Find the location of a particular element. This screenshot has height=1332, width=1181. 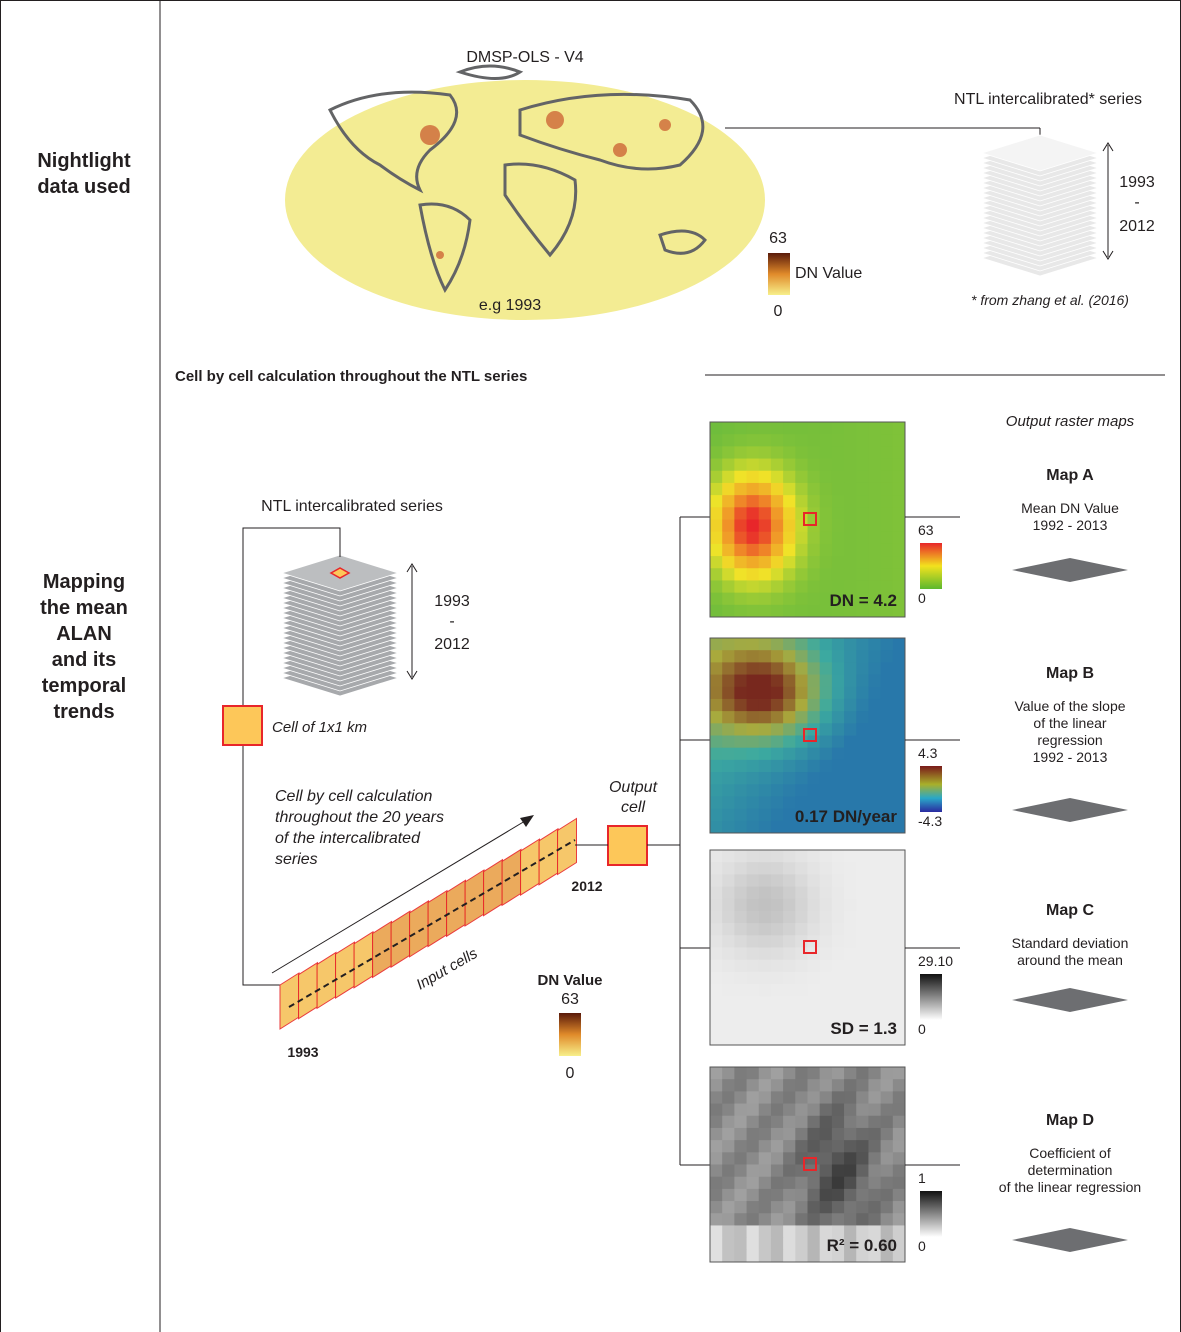

legend-min: 0 is located at coordinates (922, 1029).